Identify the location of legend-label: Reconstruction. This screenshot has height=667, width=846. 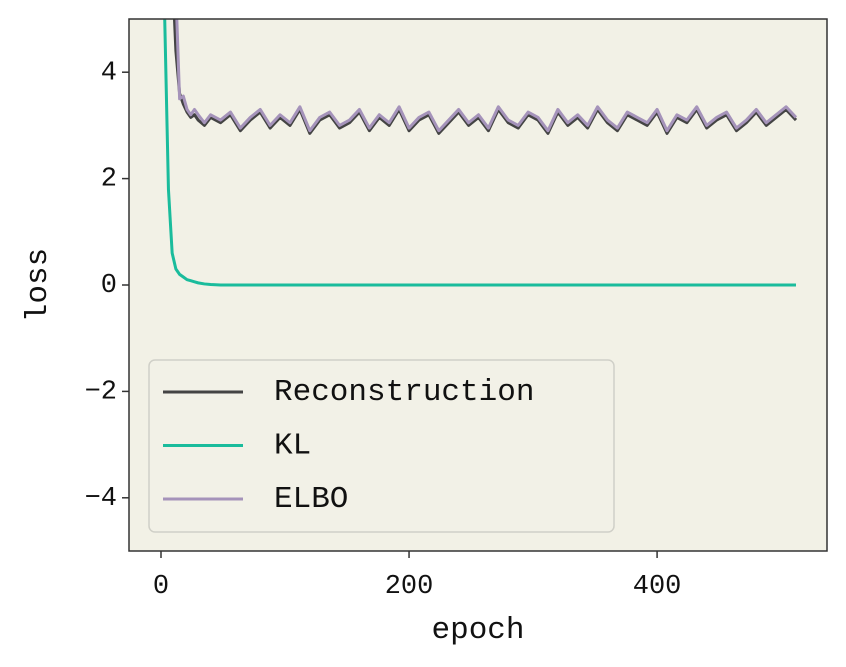
(404, 392).